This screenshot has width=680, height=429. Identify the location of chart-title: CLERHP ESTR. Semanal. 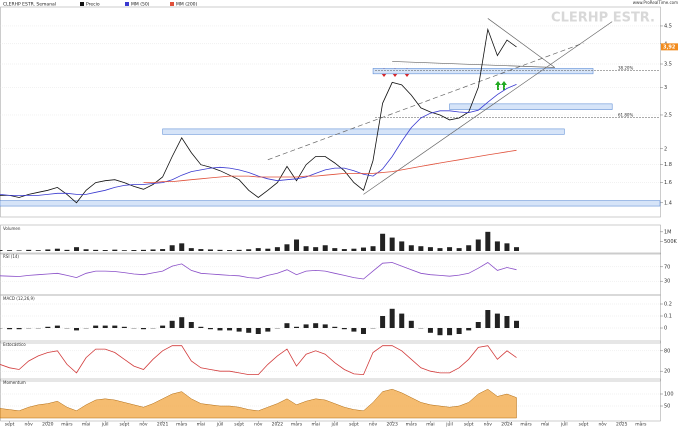
(29, 5).